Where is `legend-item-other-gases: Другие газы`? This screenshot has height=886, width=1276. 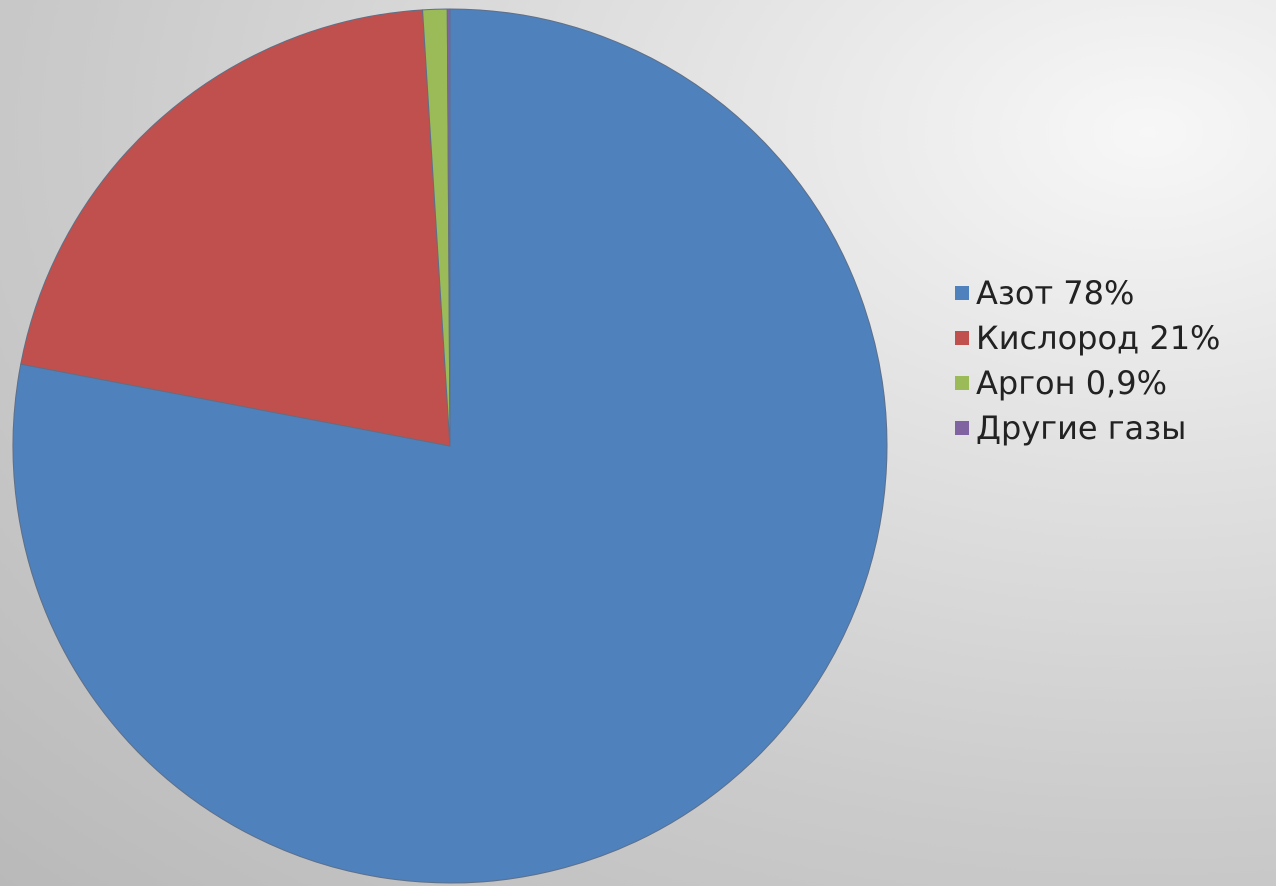 legend-item-other-gases: Другие газы is located at coordinates (1115, 427).